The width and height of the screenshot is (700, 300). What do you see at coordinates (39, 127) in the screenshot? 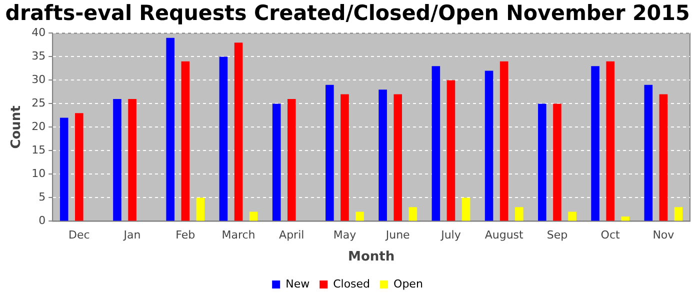
I see `y-tick-label: 20` at bounding box center [39, 127].